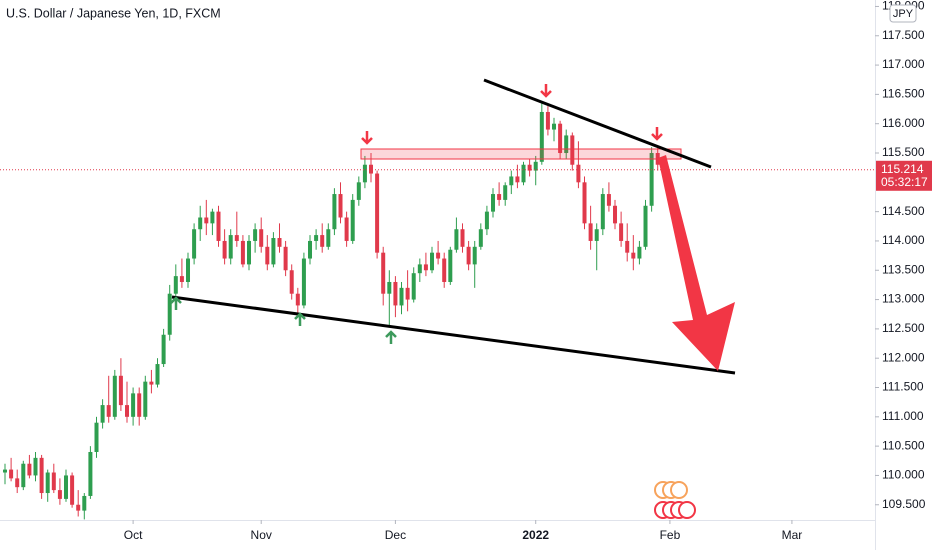 Image resolution: width=932 pixels, height=550 pixels. What do you see at coordinates (792, 535) in the screenshot?
I see `x-tick-label: Mar` at bounding box center [792, 535].